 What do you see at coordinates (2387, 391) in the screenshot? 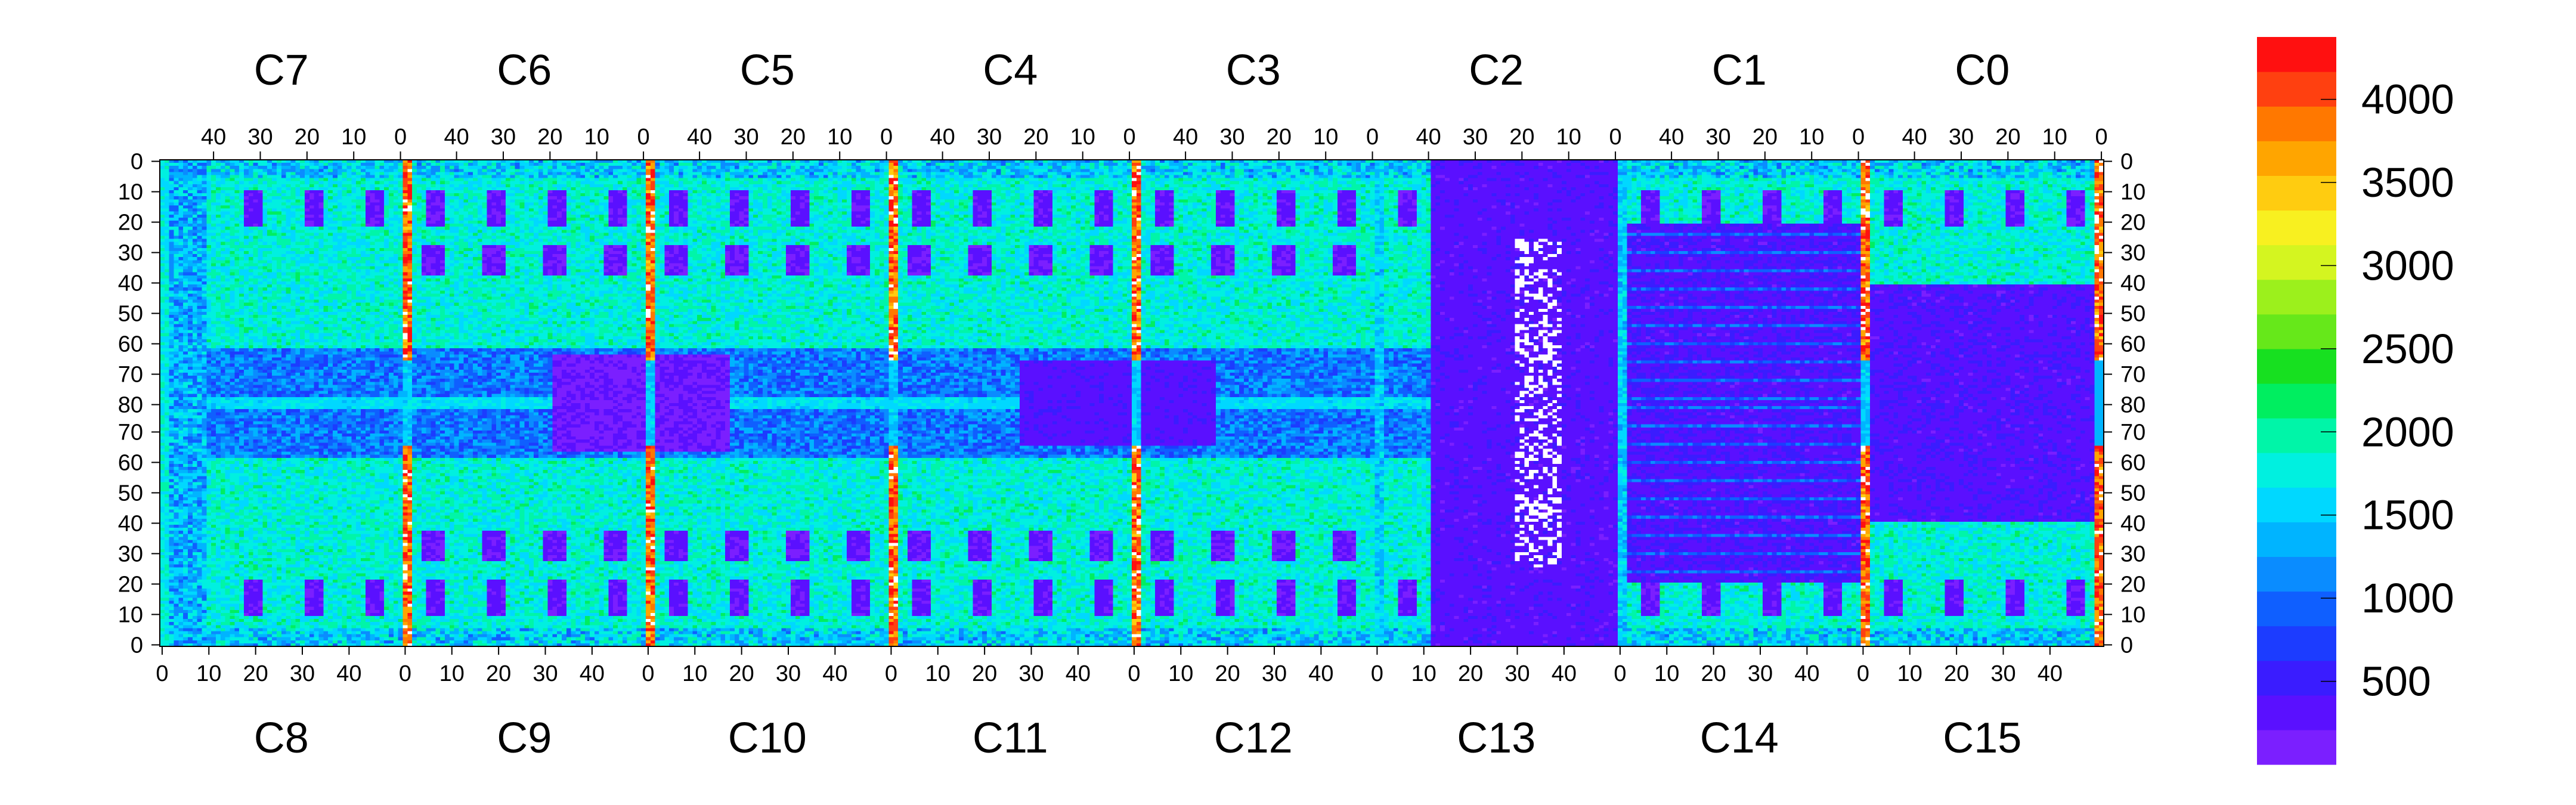
I see `colorbar-axis: 500 1000 1500 2000 2500 3000 3500 4000` at bounding box center [2387, 391].